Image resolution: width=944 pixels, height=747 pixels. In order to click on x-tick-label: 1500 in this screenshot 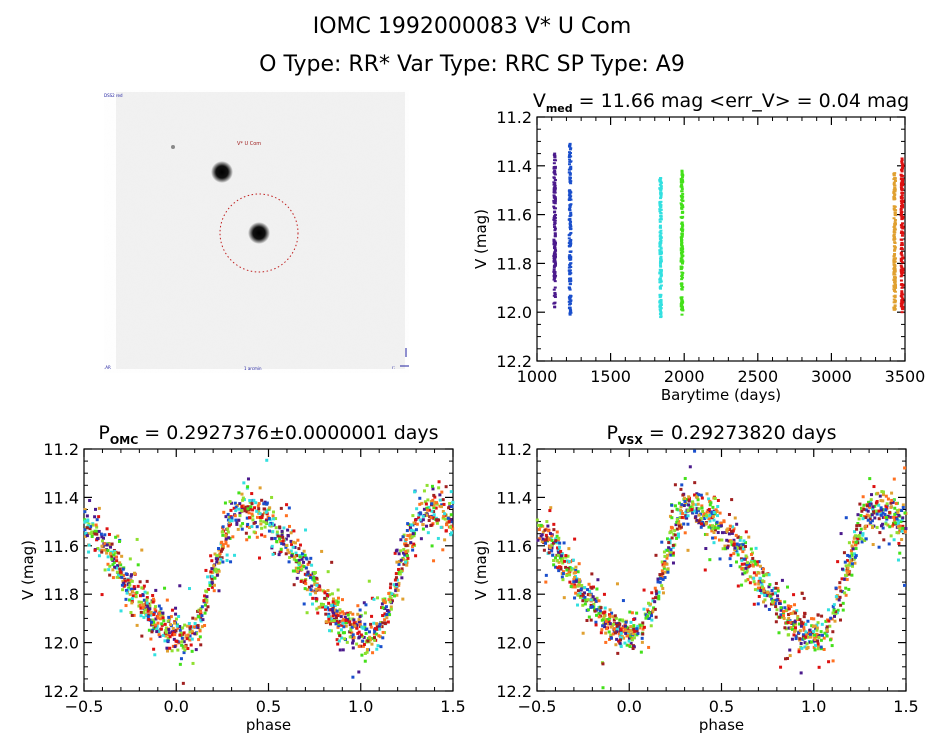, I will do `click(610, 376)`.